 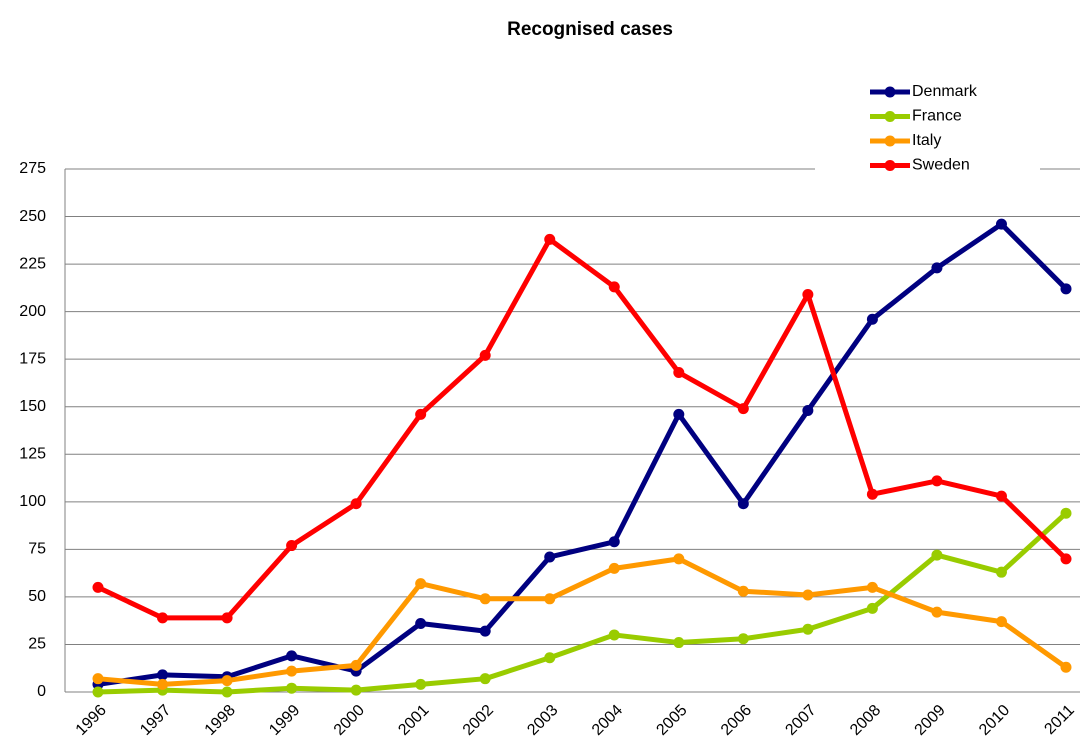 What do you see at coordinates (800, 720) in the screenshot?
I see `x-tick-label: 2007` at bounding box center [800, 720].